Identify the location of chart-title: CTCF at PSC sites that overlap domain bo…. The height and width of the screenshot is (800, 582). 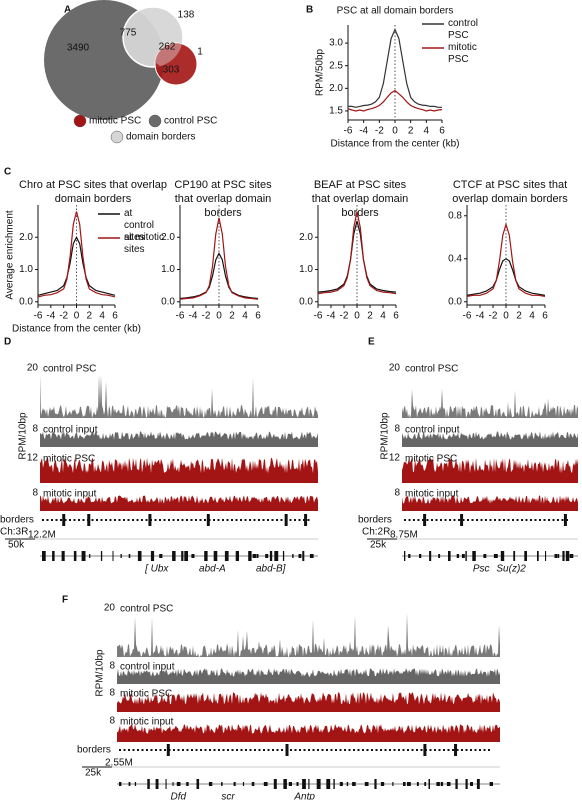
(510, 192).